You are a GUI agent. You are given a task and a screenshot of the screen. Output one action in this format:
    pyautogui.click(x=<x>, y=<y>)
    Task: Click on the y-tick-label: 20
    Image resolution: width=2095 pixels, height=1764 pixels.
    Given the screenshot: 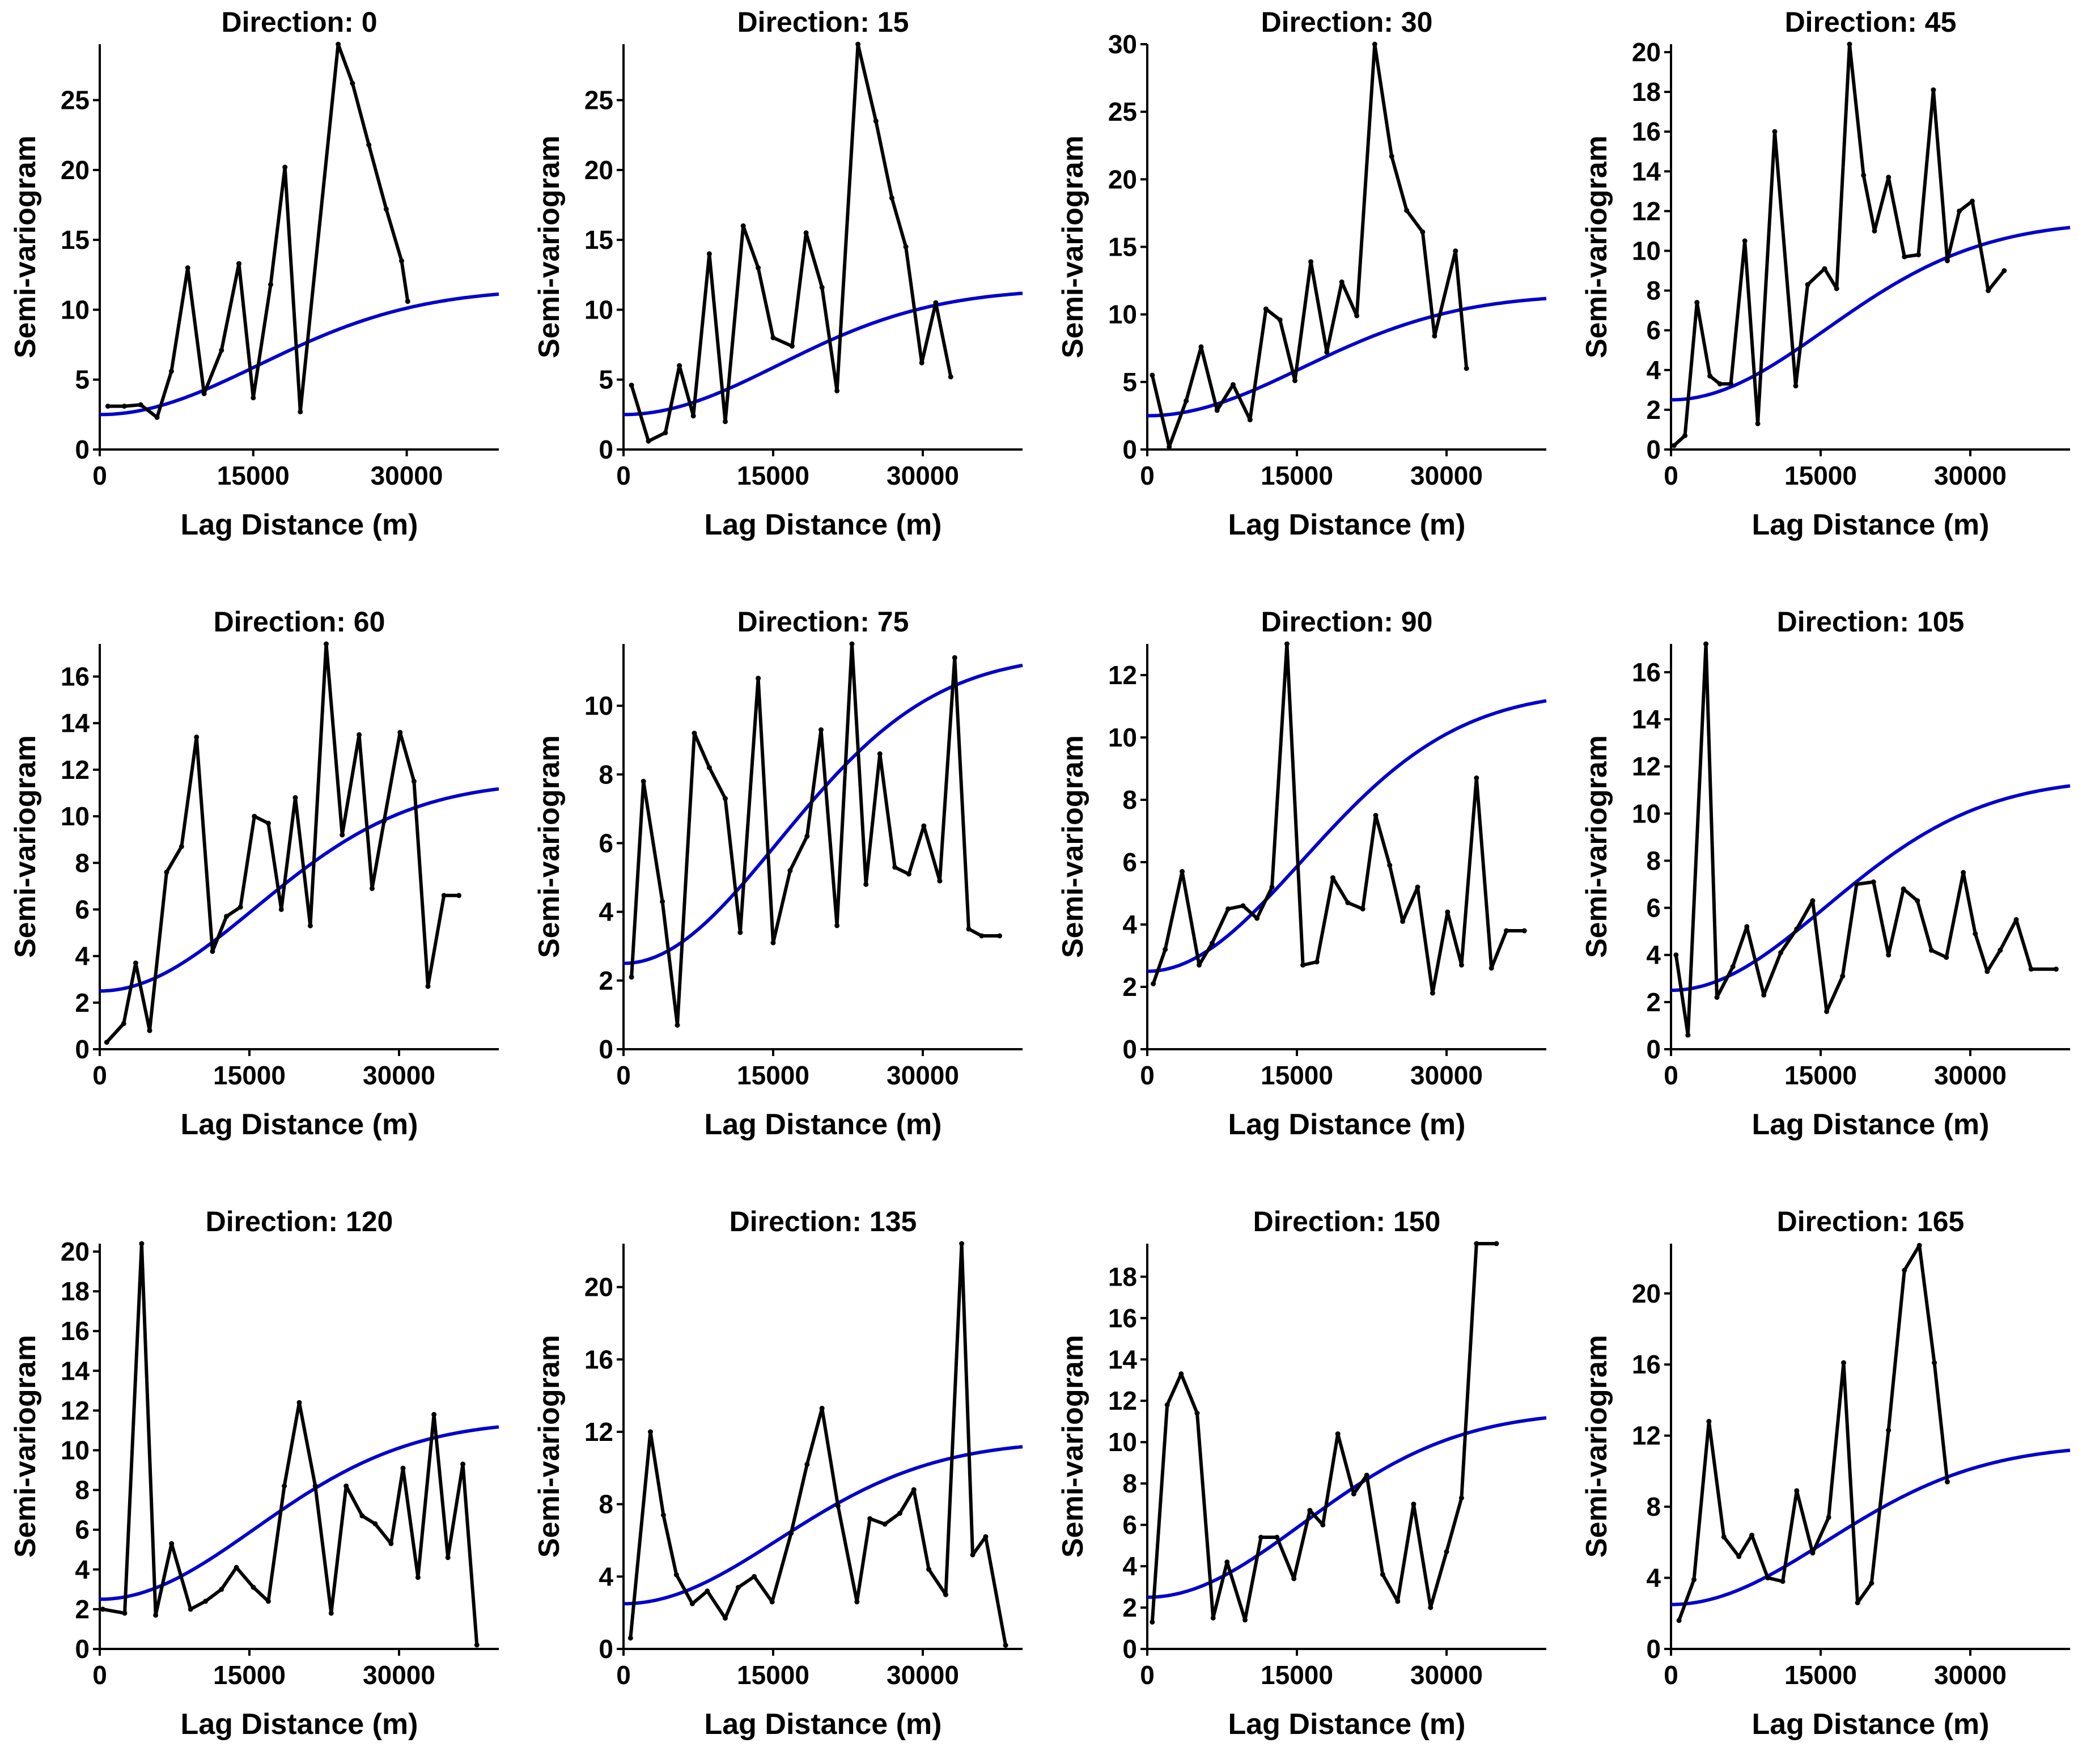 What is the action you would take?
    pyautogui.click(x=1122, y=179)
    